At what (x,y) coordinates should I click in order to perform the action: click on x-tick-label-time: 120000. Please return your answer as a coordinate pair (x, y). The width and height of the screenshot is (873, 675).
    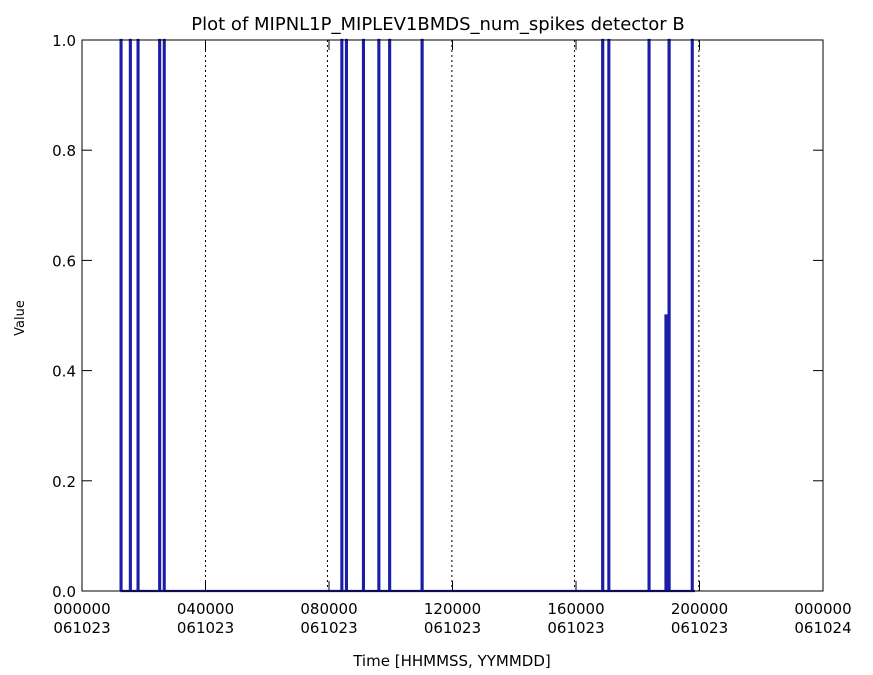
    Looking at the image, I should click on (452, 609).